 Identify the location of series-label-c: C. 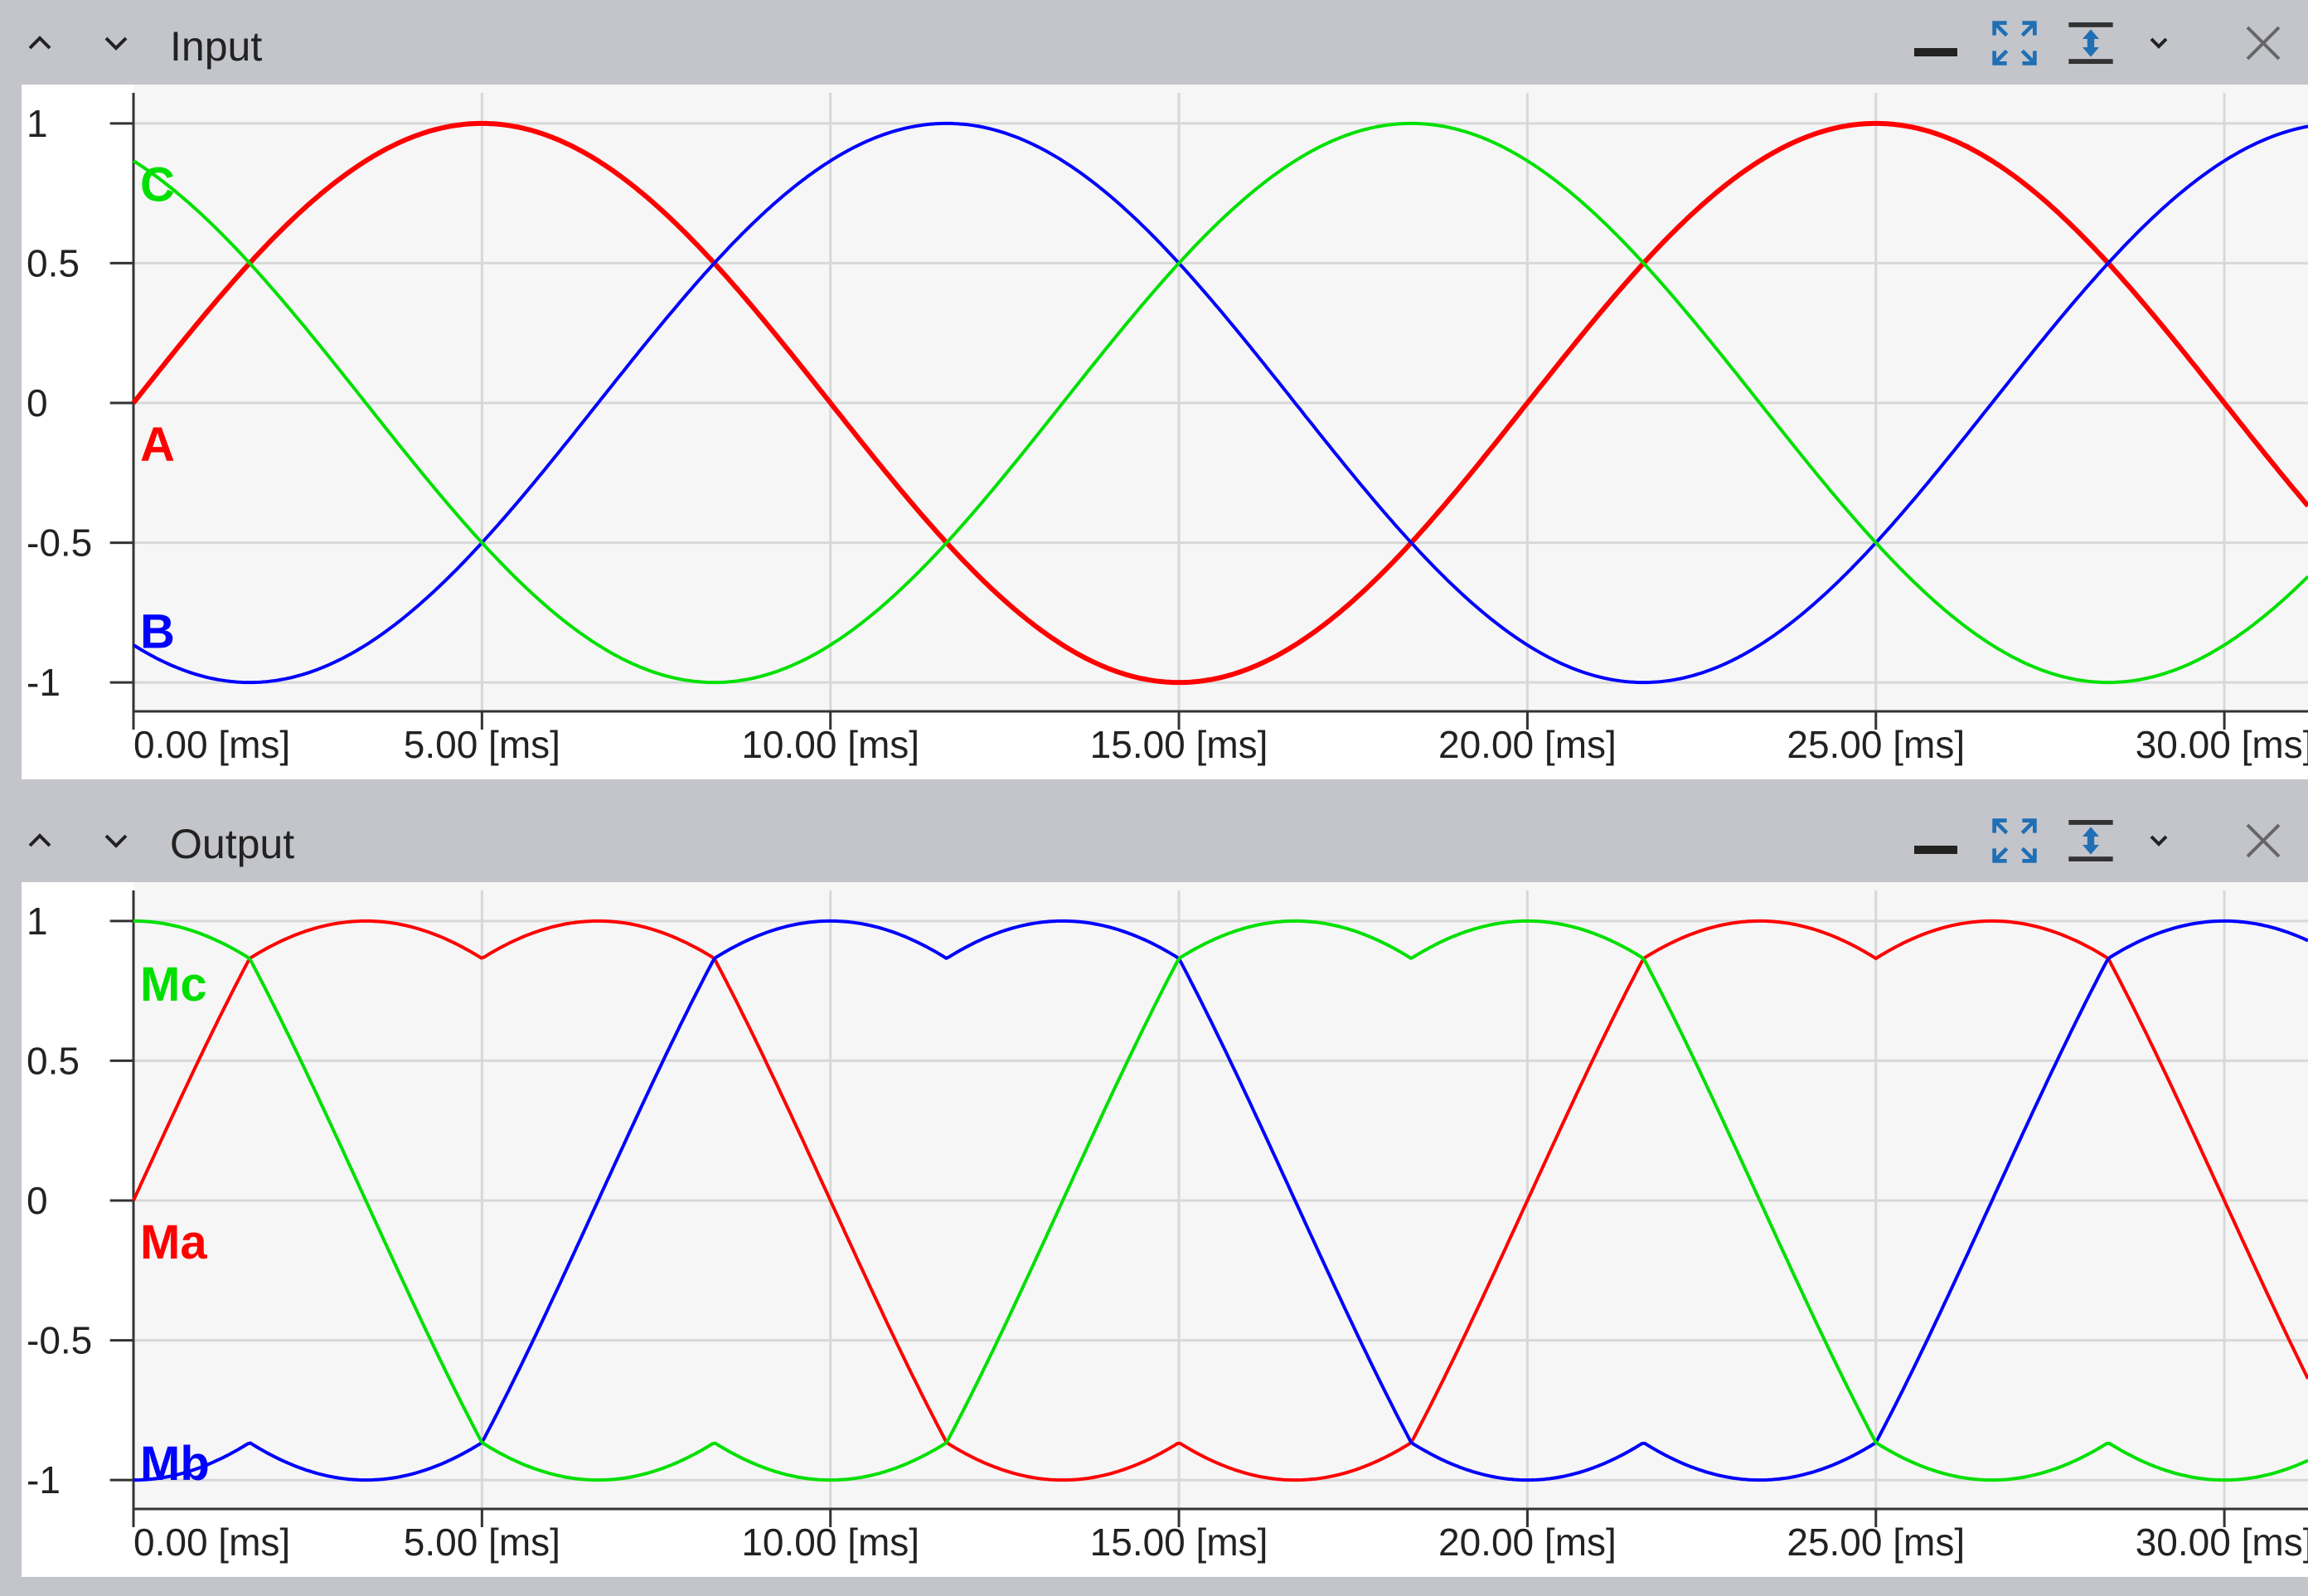
(157, 185).